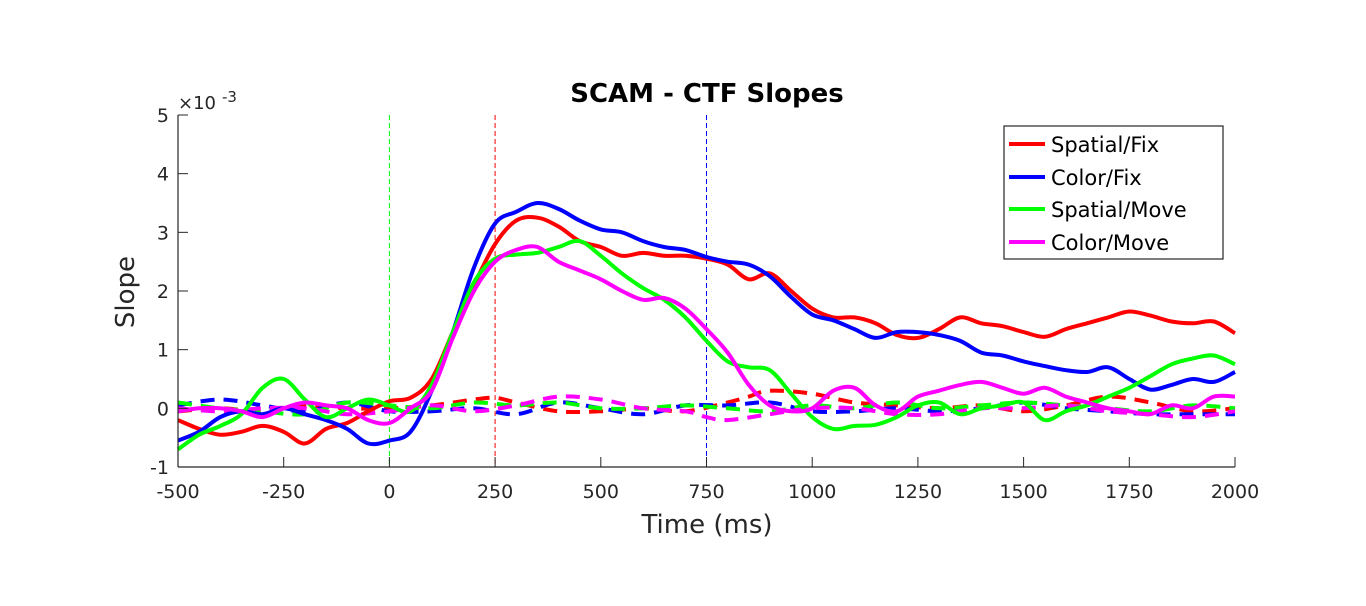  What do you see at coordinates (1129, 492) in the screenshot?
I see `x-tick-label: 1750` at bounding box center [1129, 492].